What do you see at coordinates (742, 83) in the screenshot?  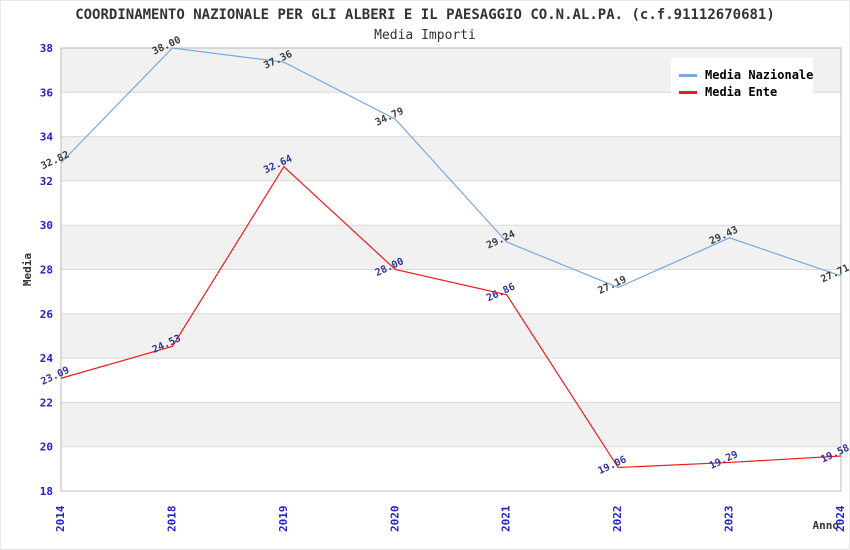 I see `legend-box: Media Nazionale Media Ente` at bounding box center [742, 83].